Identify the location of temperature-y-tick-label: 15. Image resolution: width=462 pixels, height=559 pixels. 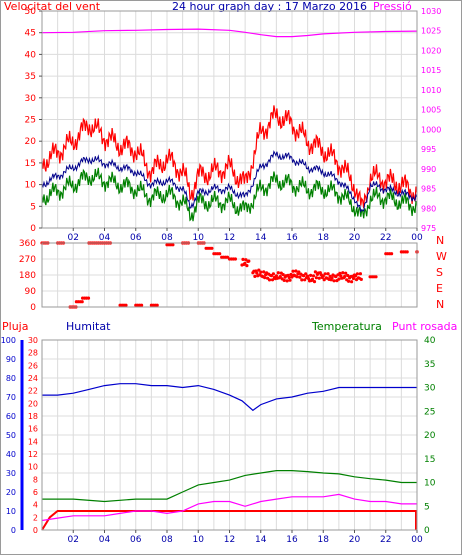
(429, 460).